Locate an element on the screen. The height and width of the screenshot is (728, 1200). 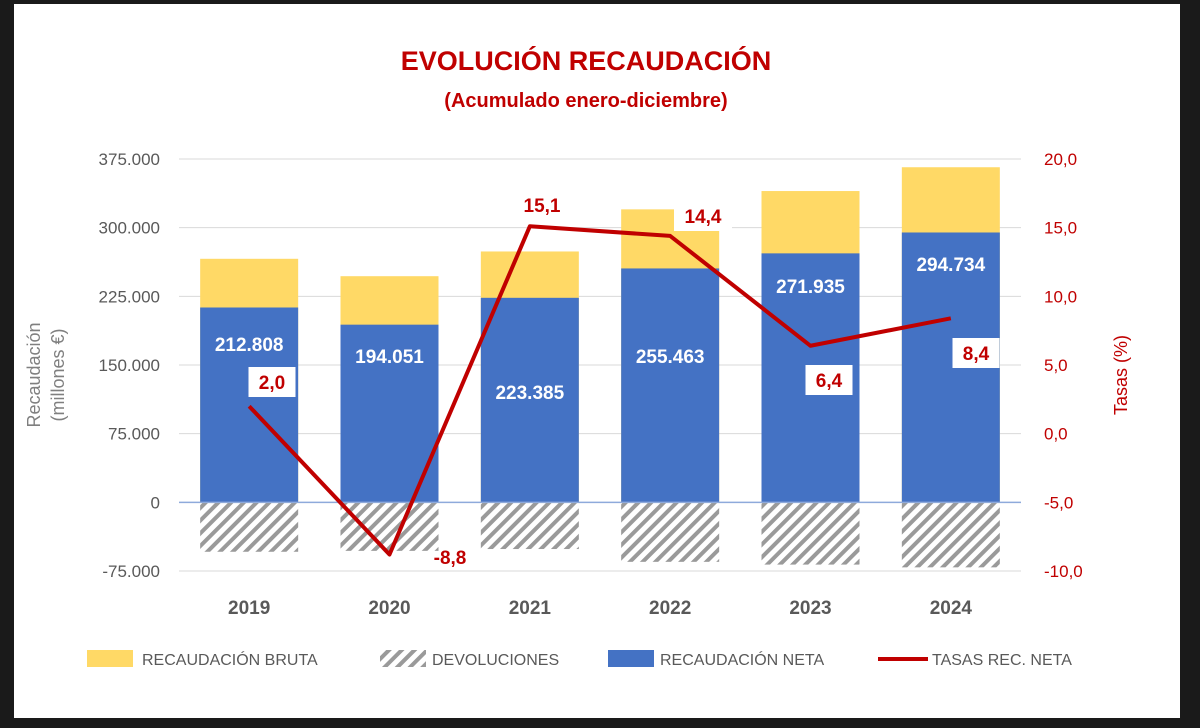
y-tick-left: 375.000 is located at coordinates (129, 159).